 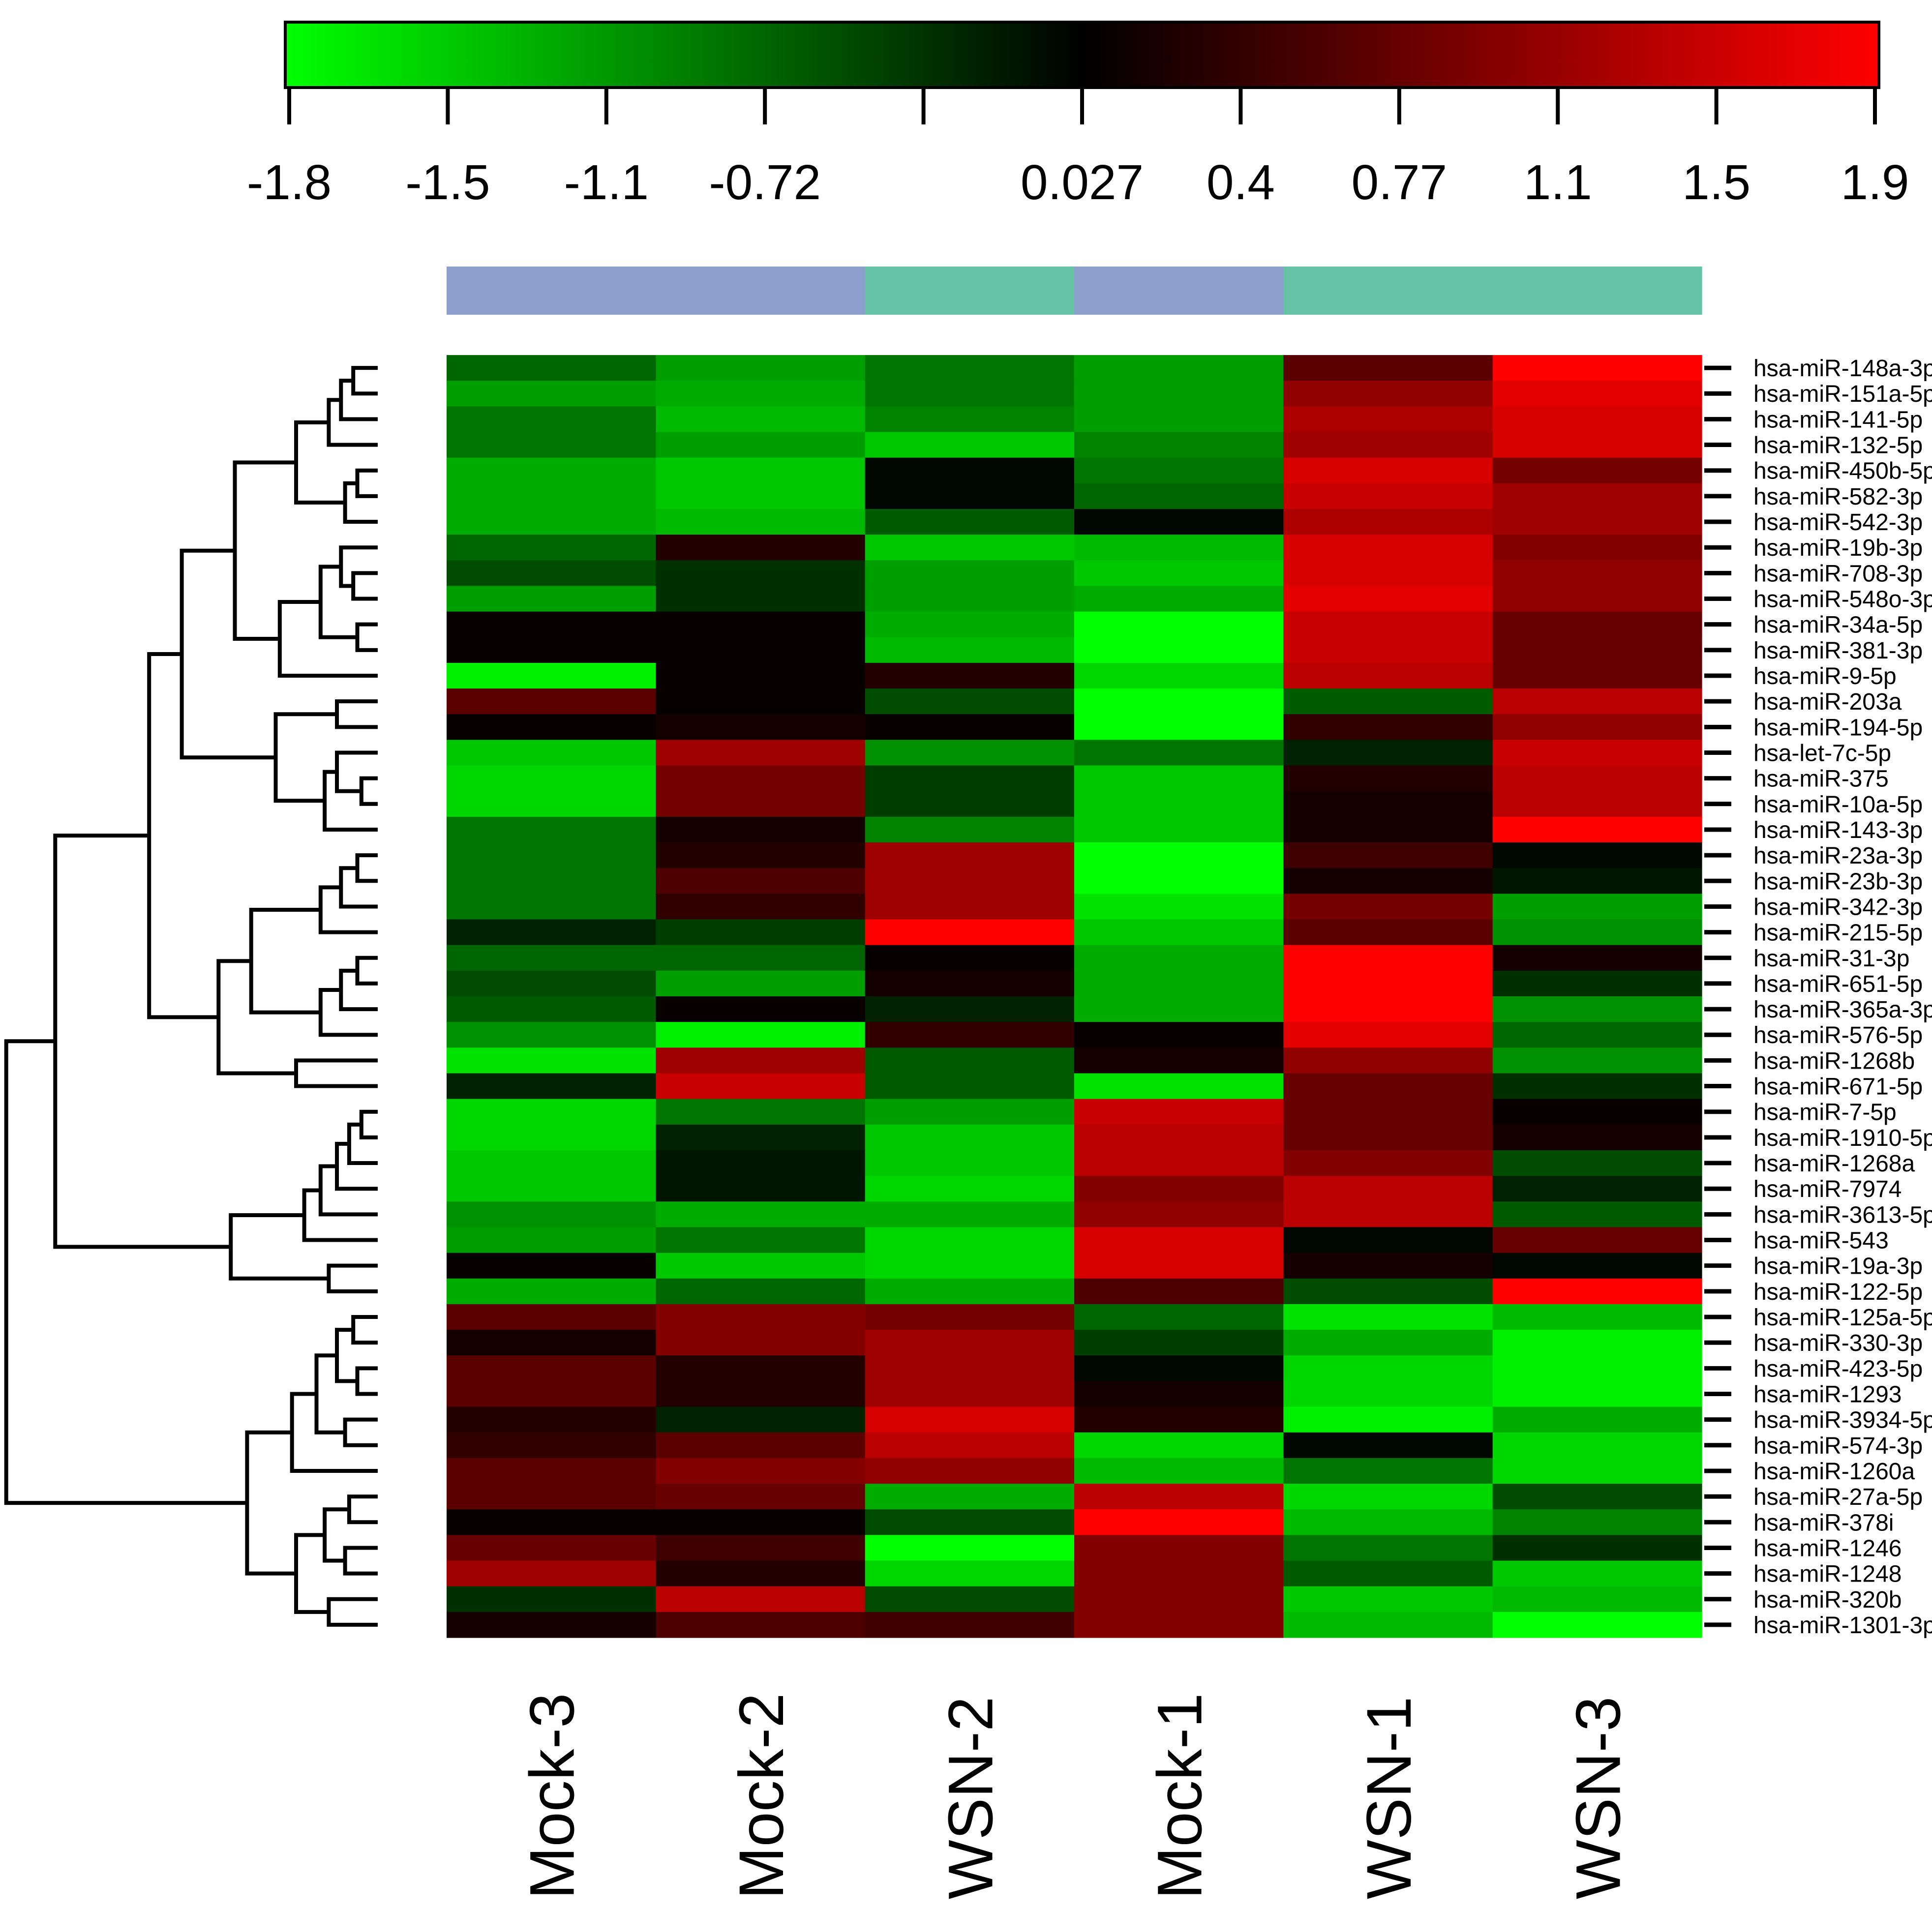 What do you see at coordinates (1834, 1472) in the screenshot?
I see `row-label: hsa-miR-1260a` at bounding box center [1834, 1472].